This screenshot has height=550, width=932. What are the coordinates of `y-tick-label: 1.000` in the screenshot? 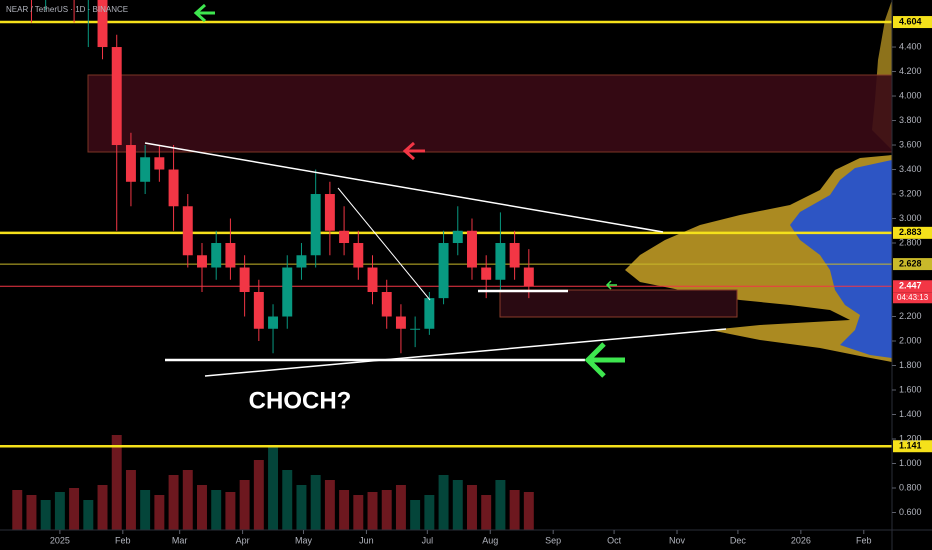 It's located at (910, 463).